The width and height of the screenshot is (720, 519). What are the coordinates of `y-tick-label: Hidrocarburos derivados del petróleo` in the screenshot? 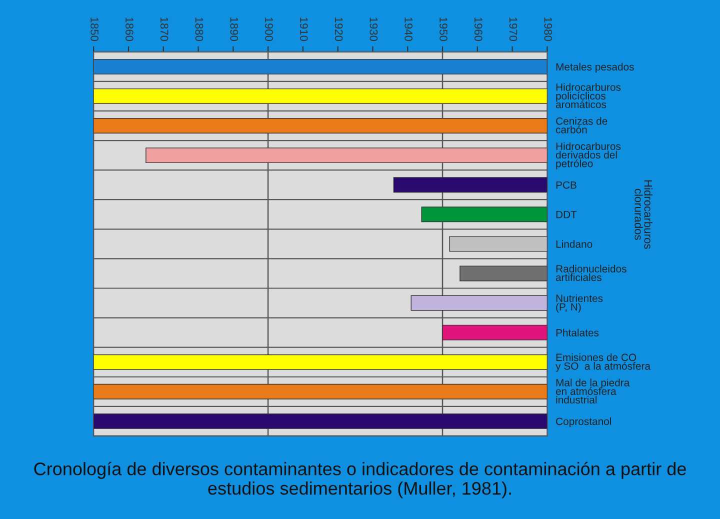 It's located at (588, 156).